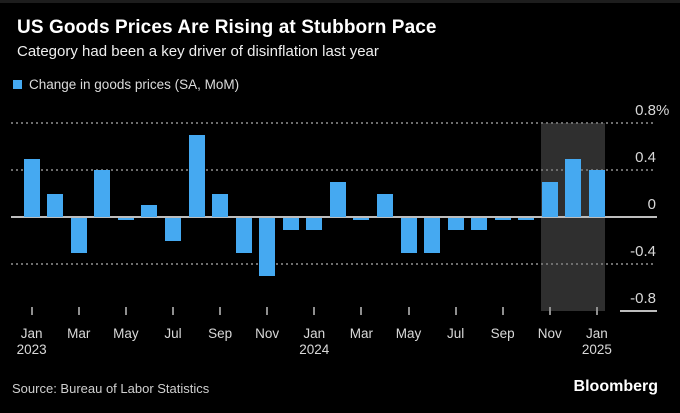 This screenshot has width=680, height=413. Describe the element at coordinates (134, 84) in the screenshot. I see `legend-label: Change in goods prices (SA, MoM)` at that location.